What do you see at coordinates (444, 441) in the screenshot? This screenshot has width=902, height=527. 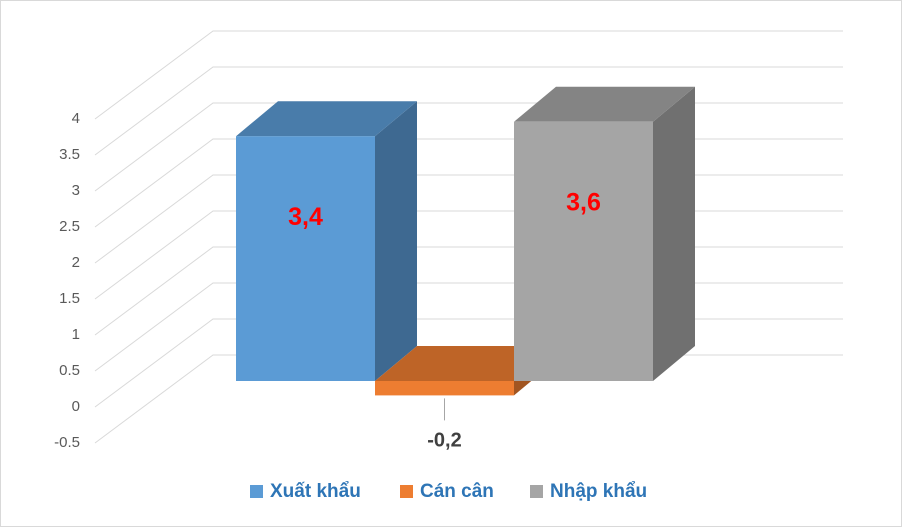 I see `data-label: -0,2` at bounding box center [444, 441].